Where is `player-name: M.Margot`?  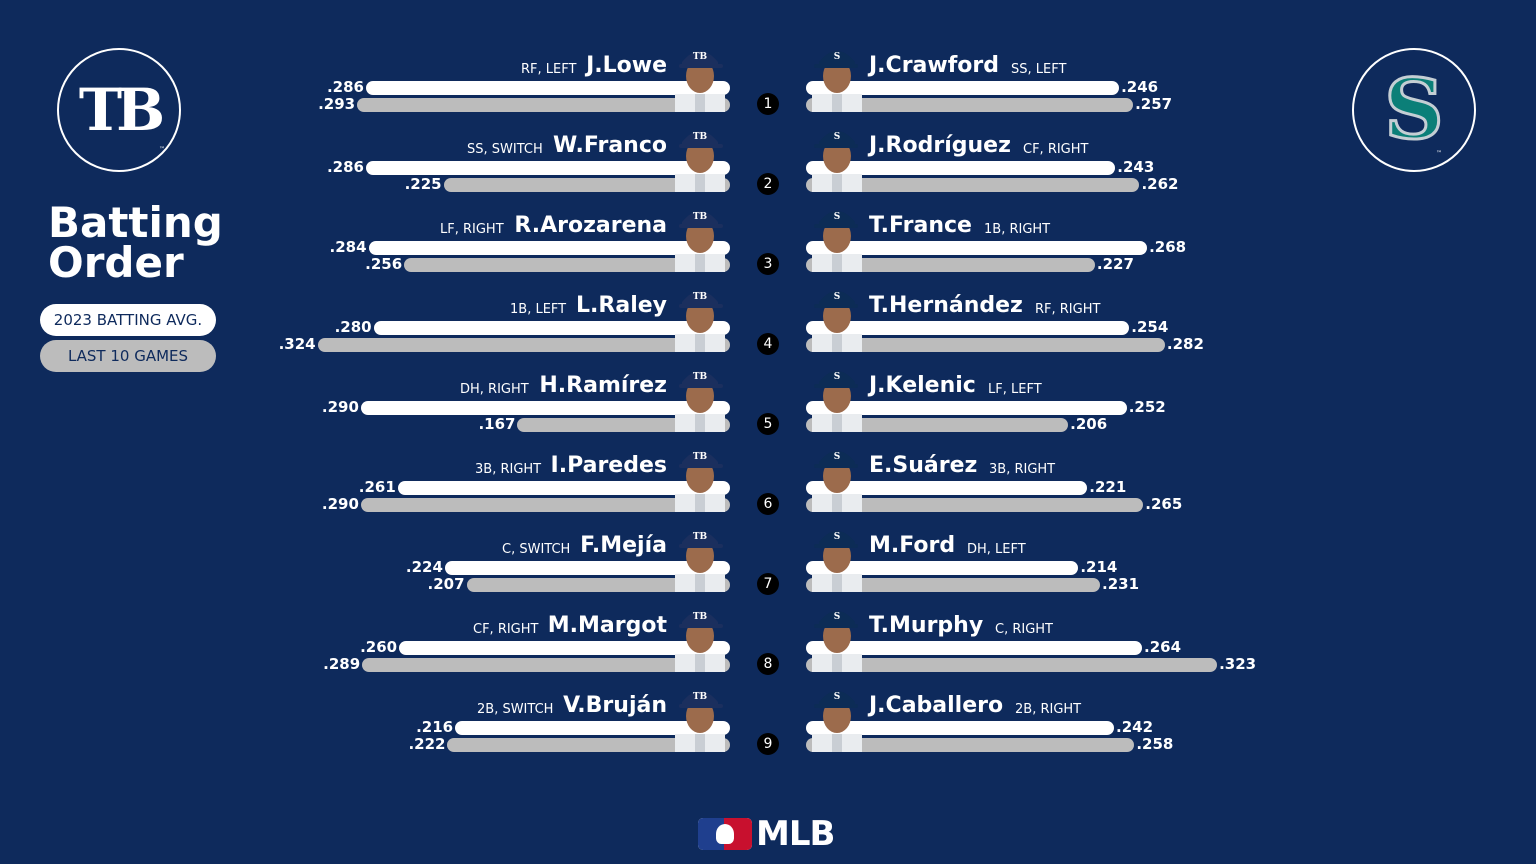 player-name: M.Margot is located at coordinates (607, 625).